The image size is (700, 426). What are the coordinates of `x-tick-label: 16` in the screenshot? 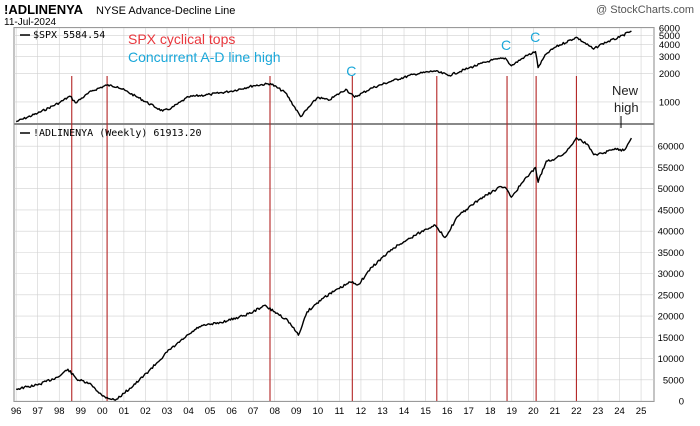 It's located at (447, 411).